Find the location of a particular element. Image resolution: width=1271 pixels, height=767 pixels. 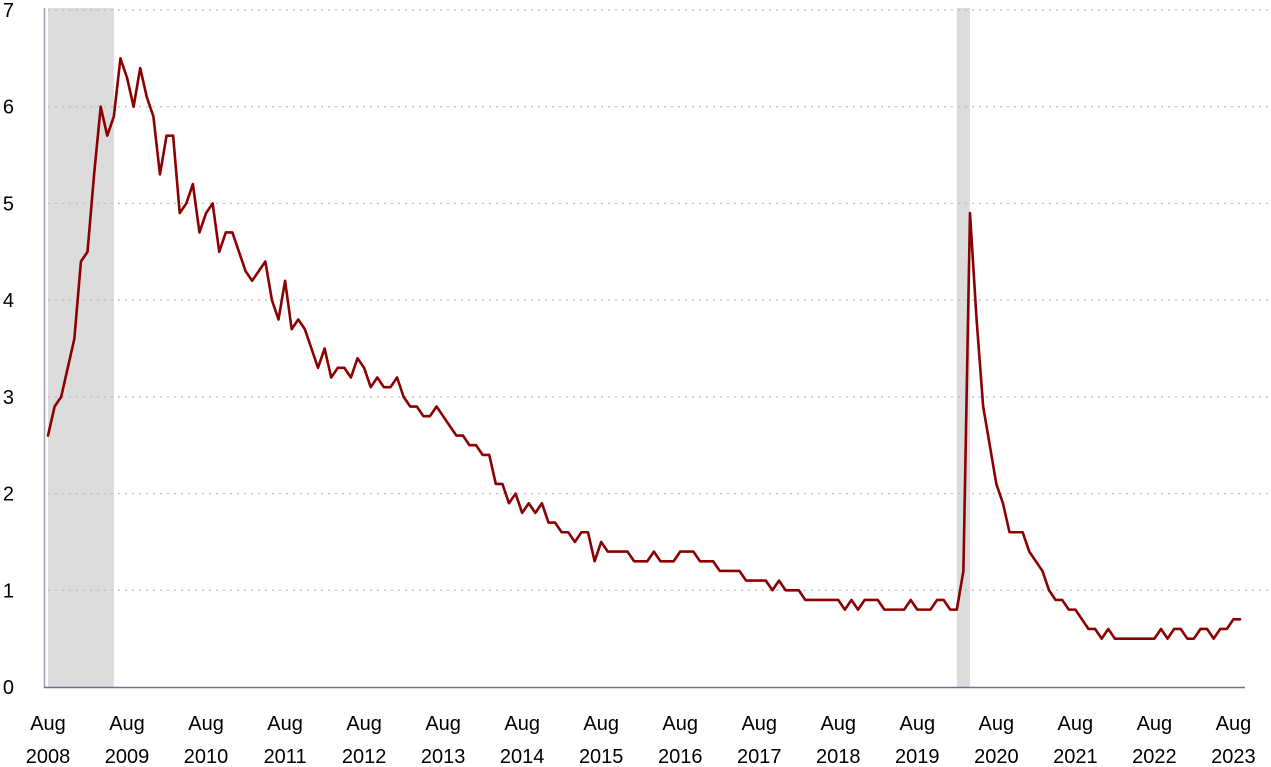

x-tick-year: 2011 is located at coordinates (285, 756).